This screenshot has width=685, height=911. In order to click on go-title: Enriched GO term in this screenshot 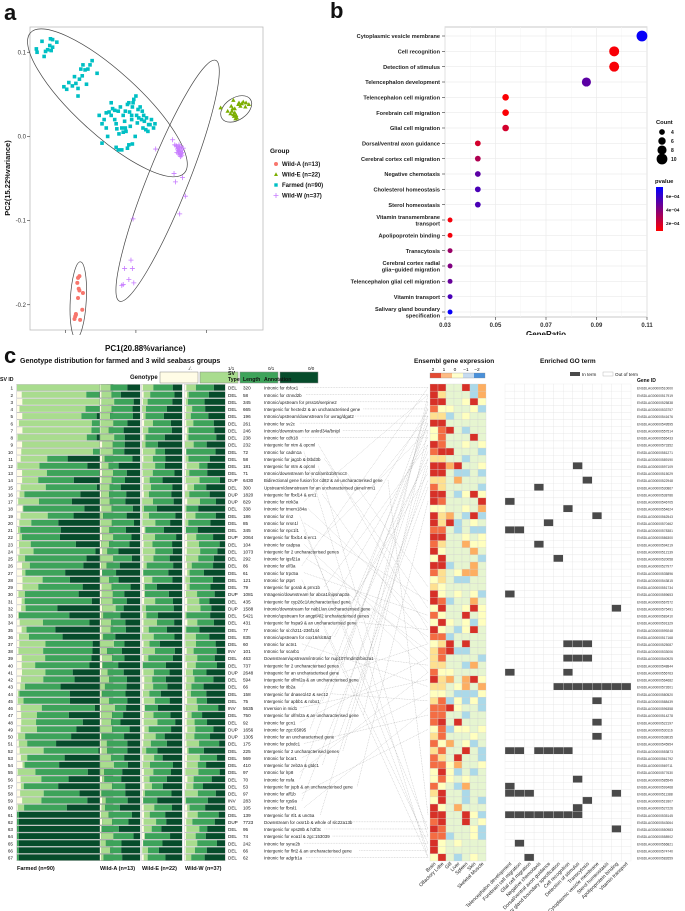, I will do `click(568, 361)`.